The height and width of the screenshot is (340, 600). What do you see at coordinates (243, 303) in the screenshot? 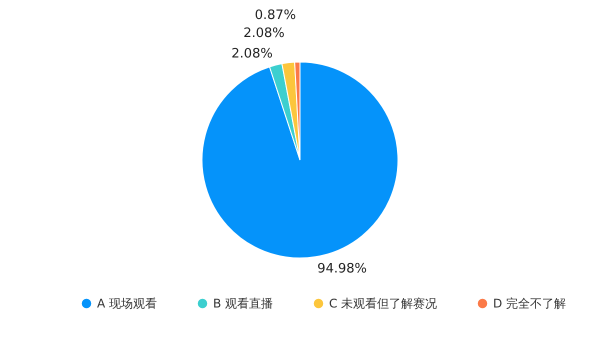
I see `legend-label: B 观看直播` at bounding box center [243, 303].